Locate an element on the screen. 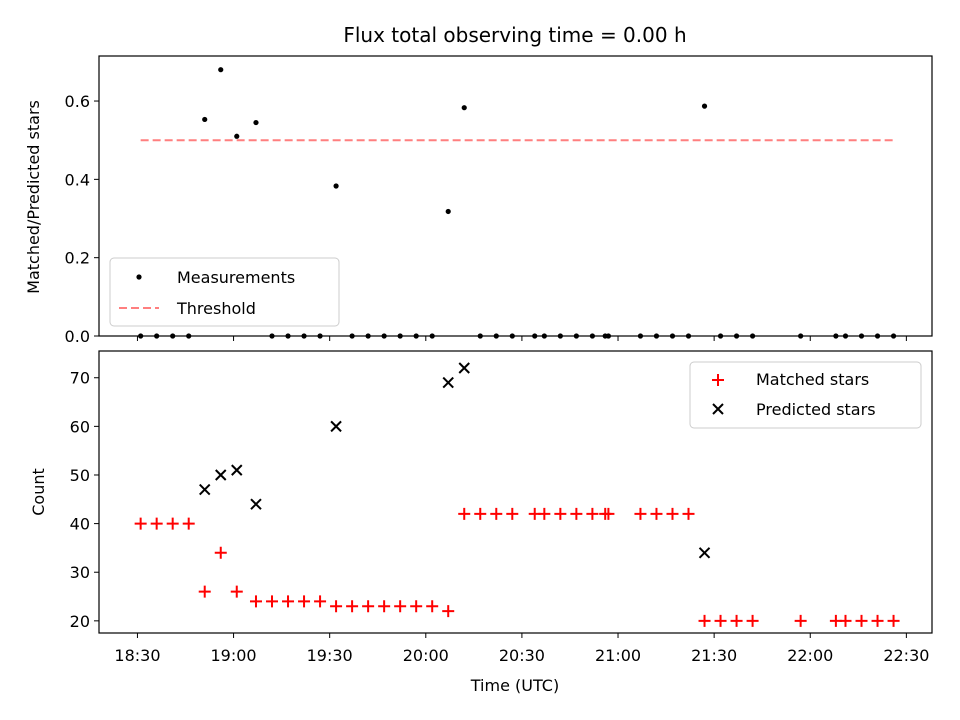 The width and height of the screenshot is (960, 720). bottom-y-tick-label: 50 is located at coordinates (80, 475).